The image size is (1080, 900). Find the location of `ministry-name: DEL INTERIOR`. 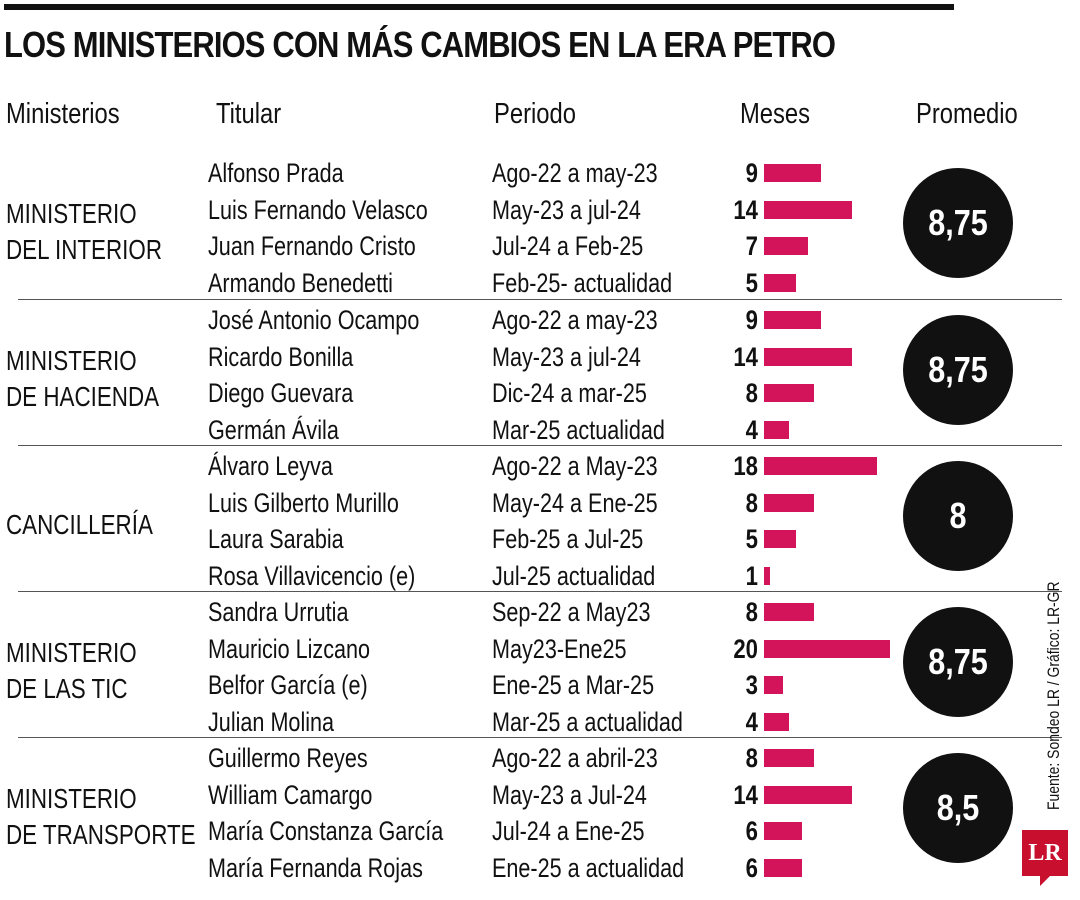

ministry-name: DEL INTERIOR is located at coordinates (84, 249).